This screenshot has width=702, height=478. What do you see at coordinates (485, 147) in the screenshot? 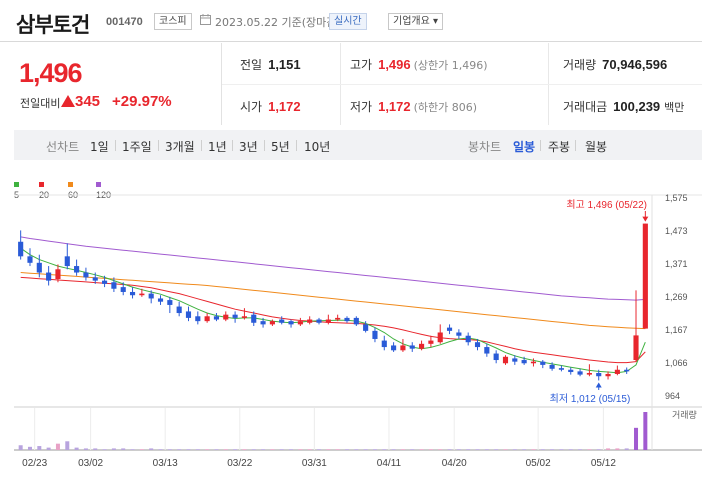
I see `candle-chart-label: 봉차트` at bounding box center [485, 147].